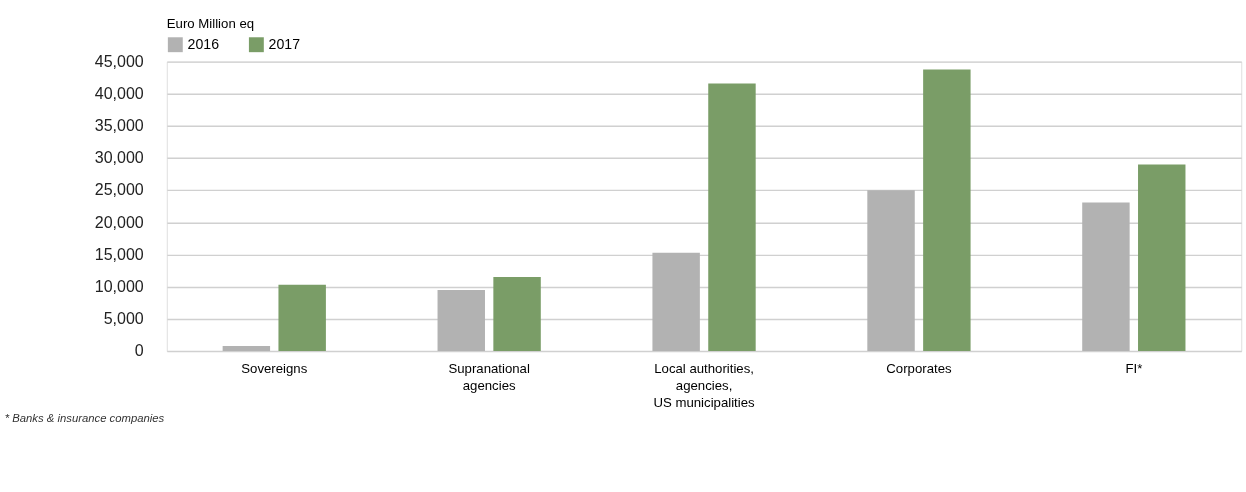 The image size is (1246, 492). What do you see at coordinates (123, 318) in the screenshot?
I see `y-tick-label: 5,000` at bounding box center [123, 318].